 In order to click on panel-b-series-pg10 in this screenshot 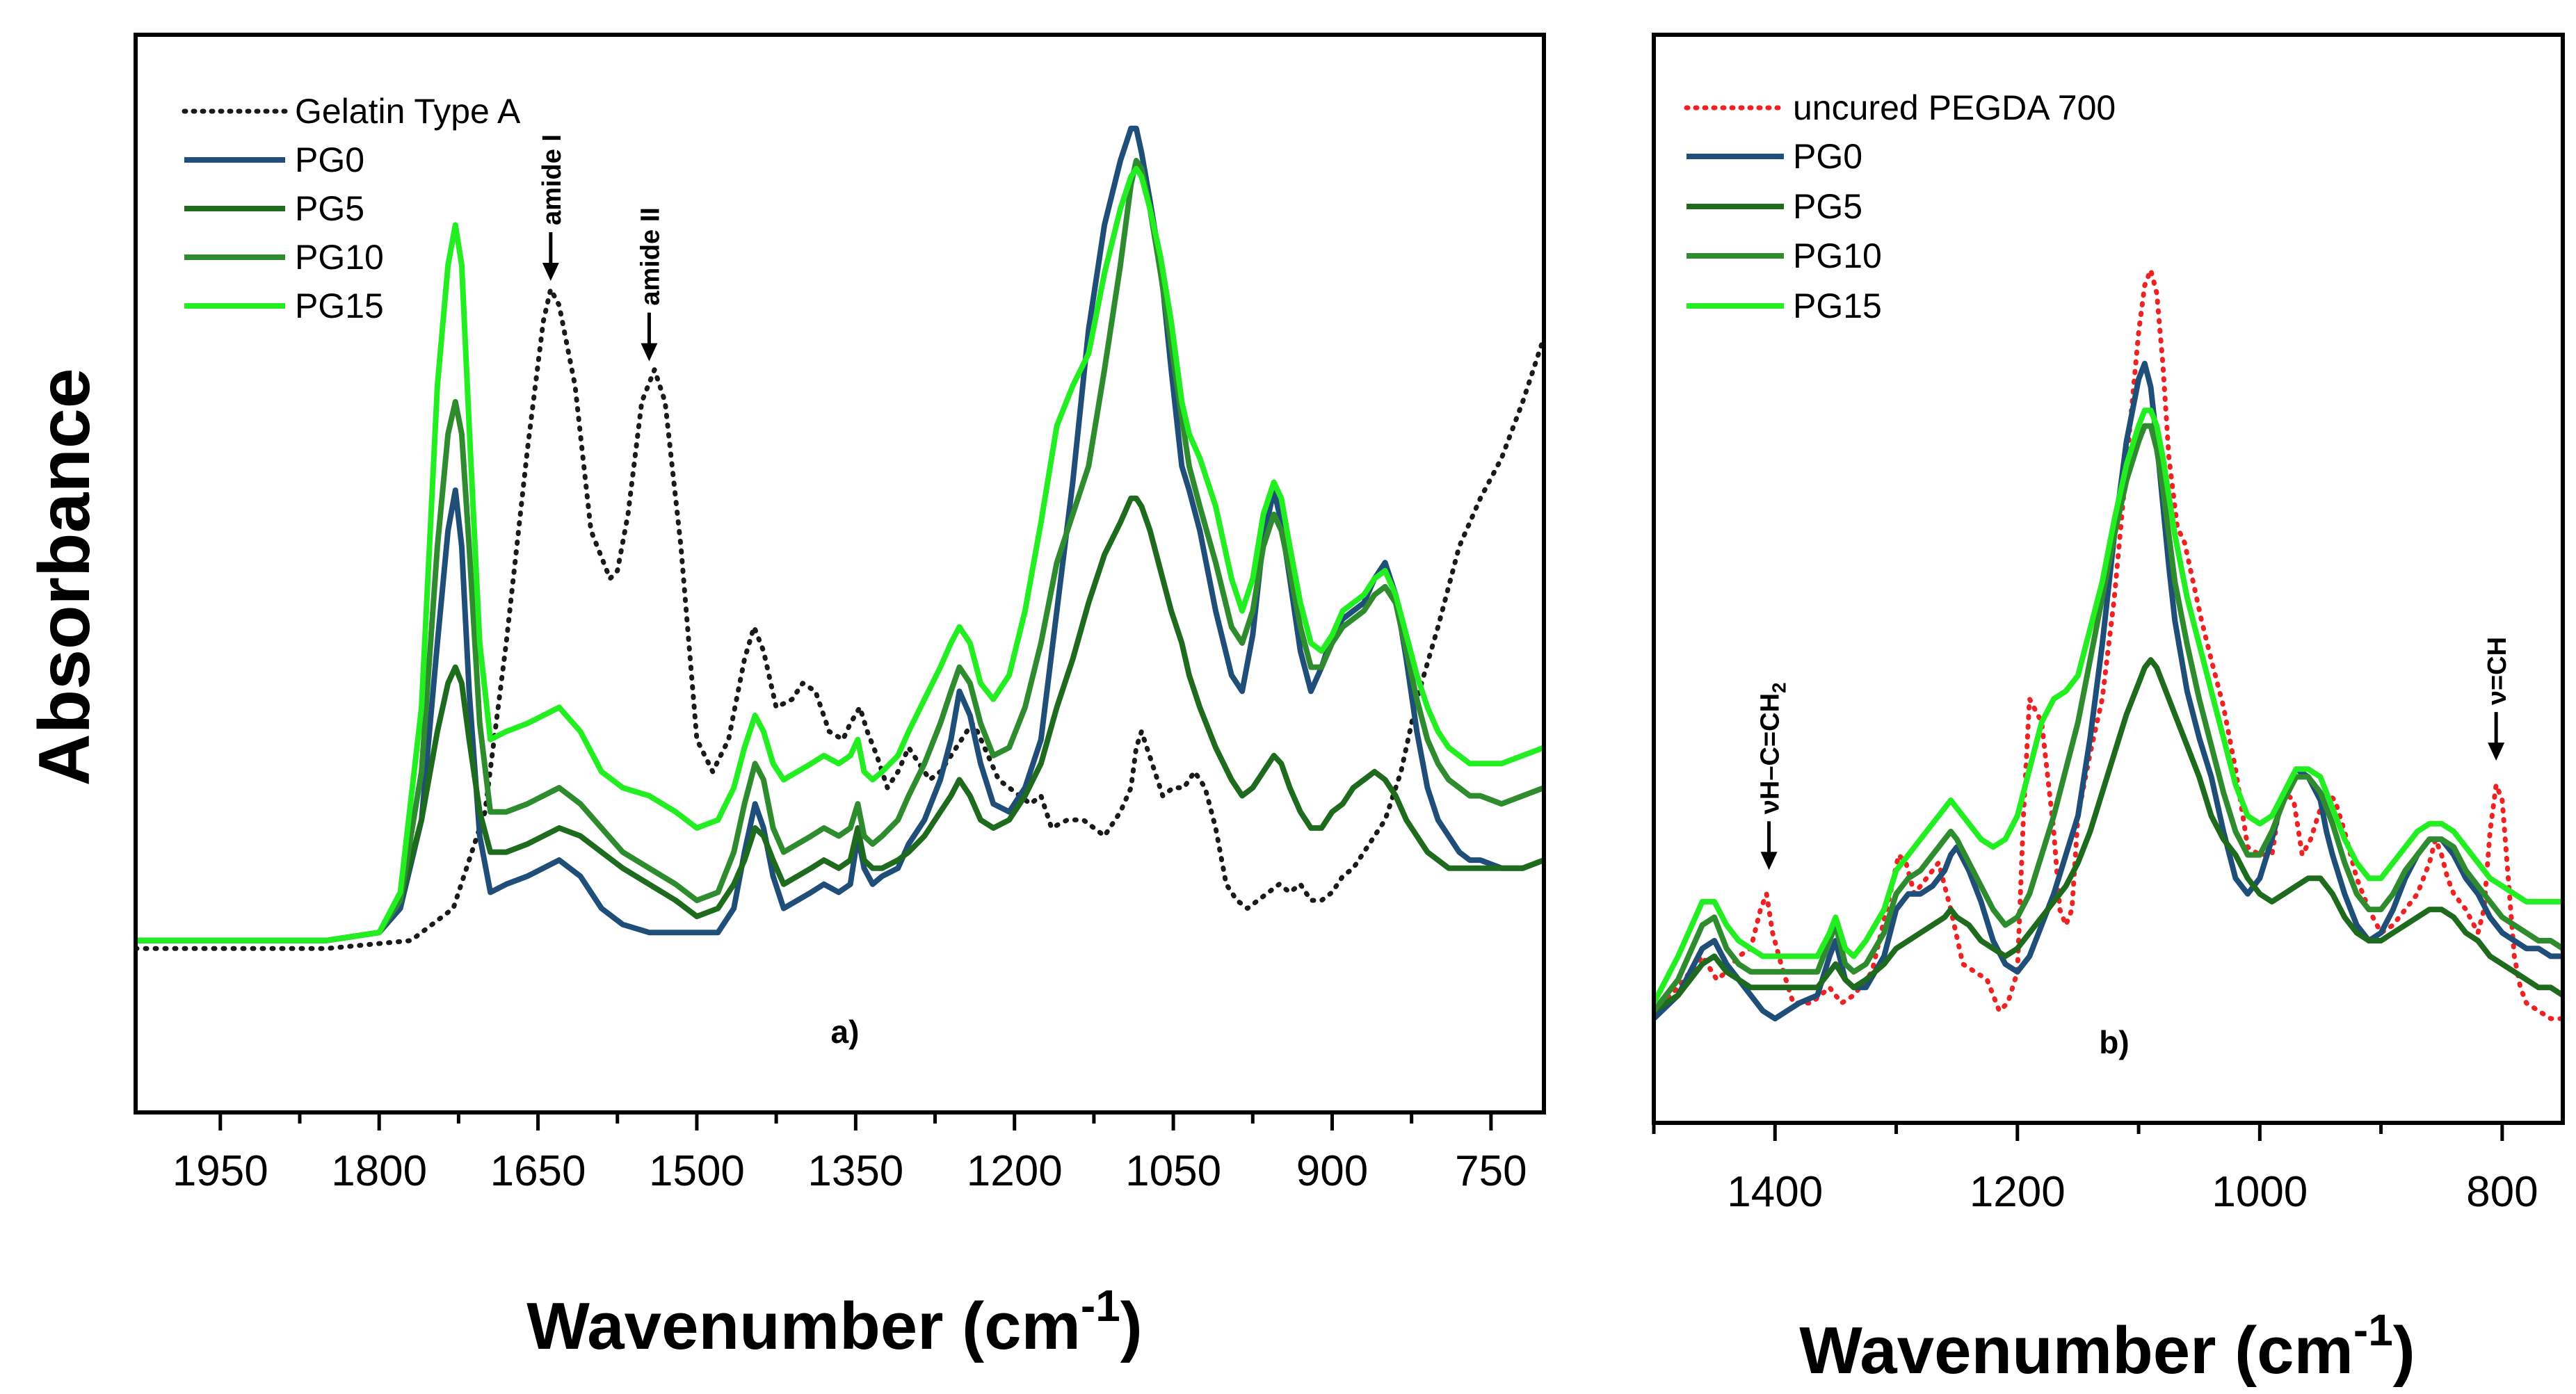, I will do `click(2108, 718)`.